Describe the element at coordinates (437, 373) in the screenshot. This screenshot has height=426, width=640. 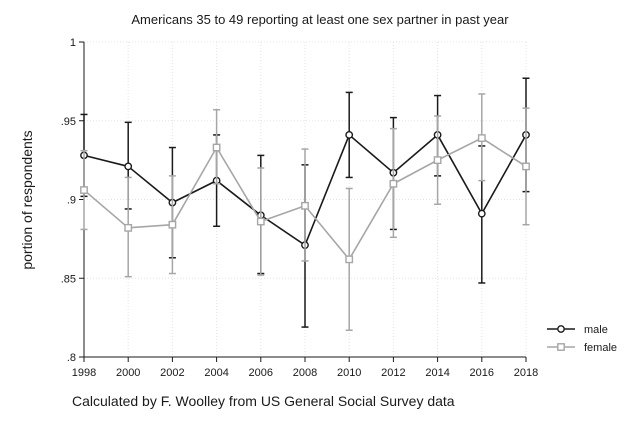
I see `x-tick-label-8: 2014` at that location.